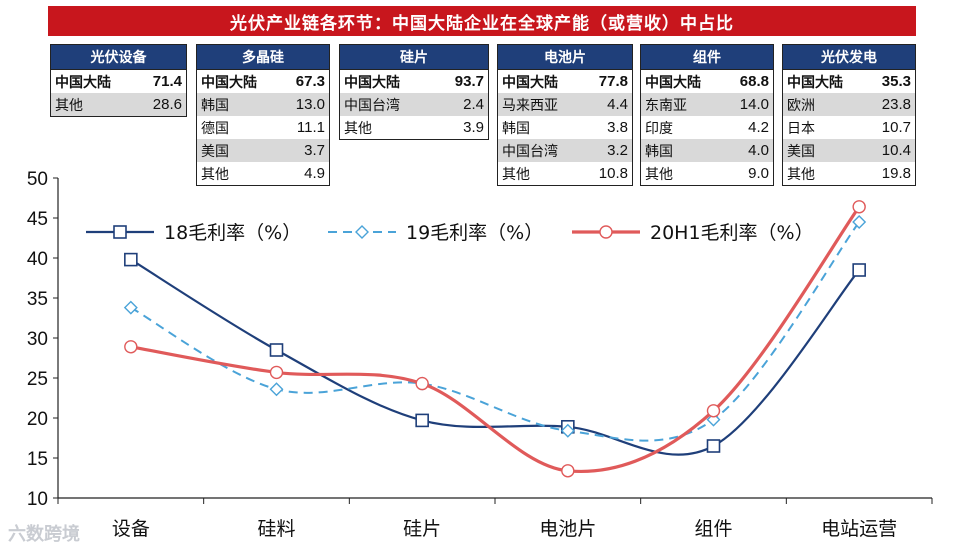 The width and height of the screenshot is (956, 551). I want to click on table-row: 韩国 4.0, so click(707, 150).